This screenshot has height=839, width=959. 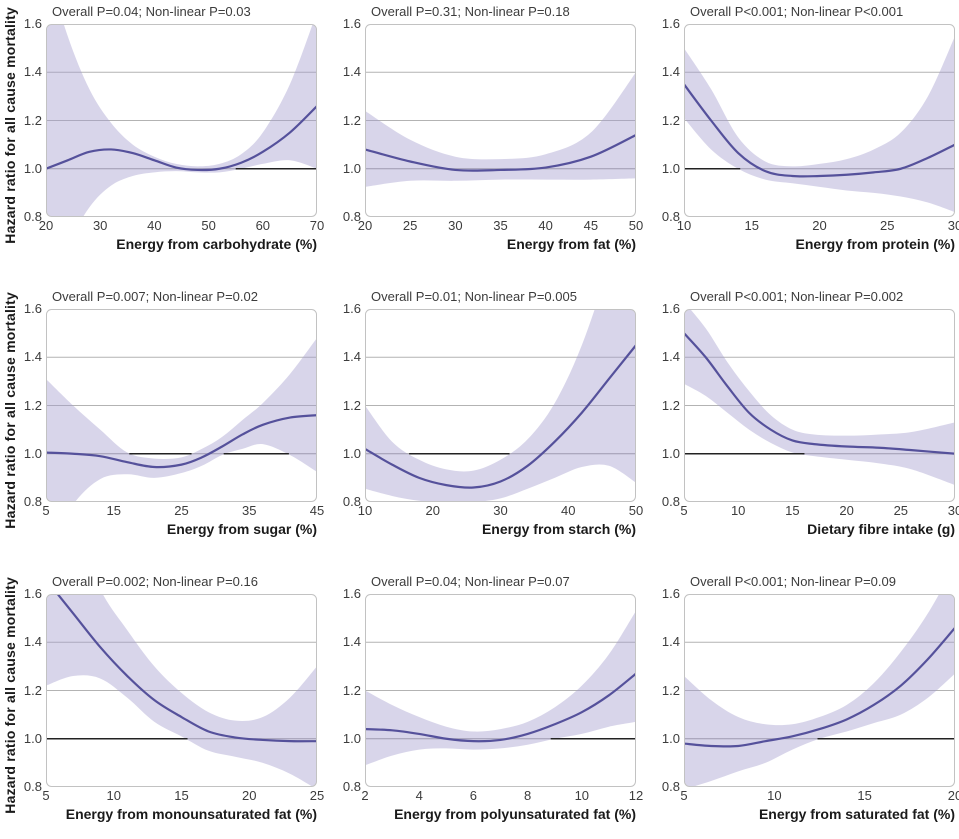 What do you see at coordinates (365, 795) in the screenshot?
I see `x-tick: 2` at bounding box center [365, 795].